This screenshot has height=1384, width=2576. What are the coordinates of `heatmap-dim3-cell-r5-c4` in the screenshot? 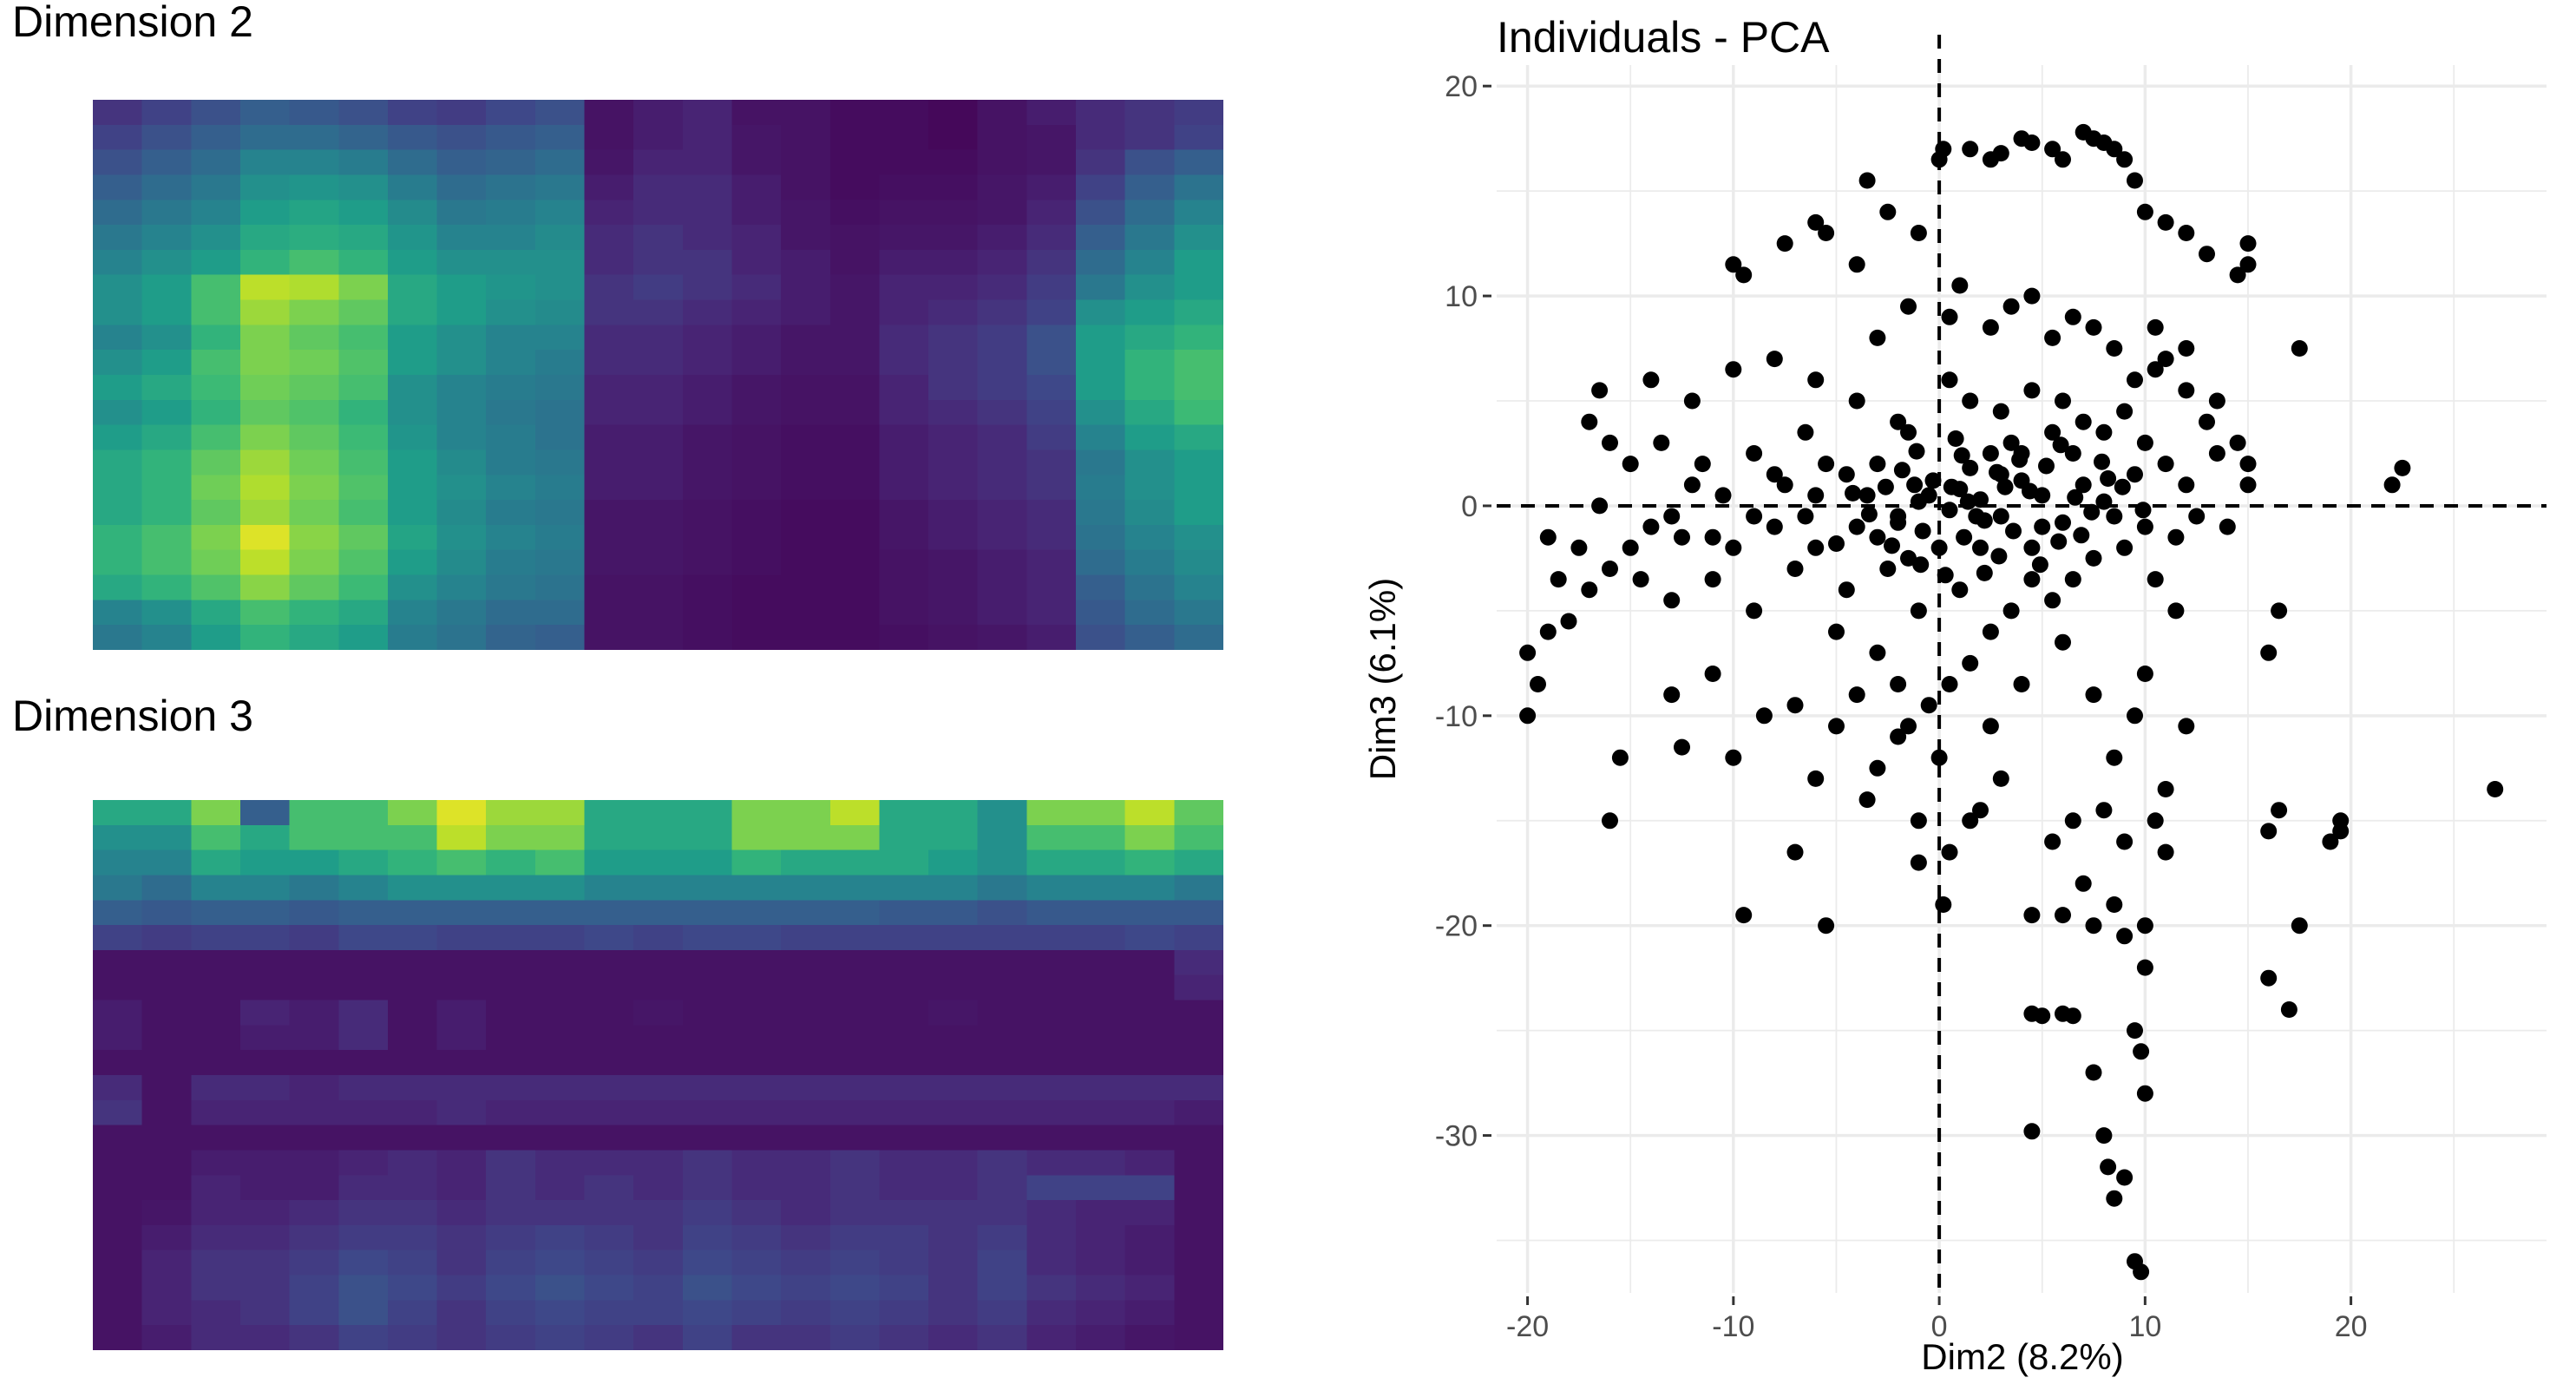 It's located at (314, 938).